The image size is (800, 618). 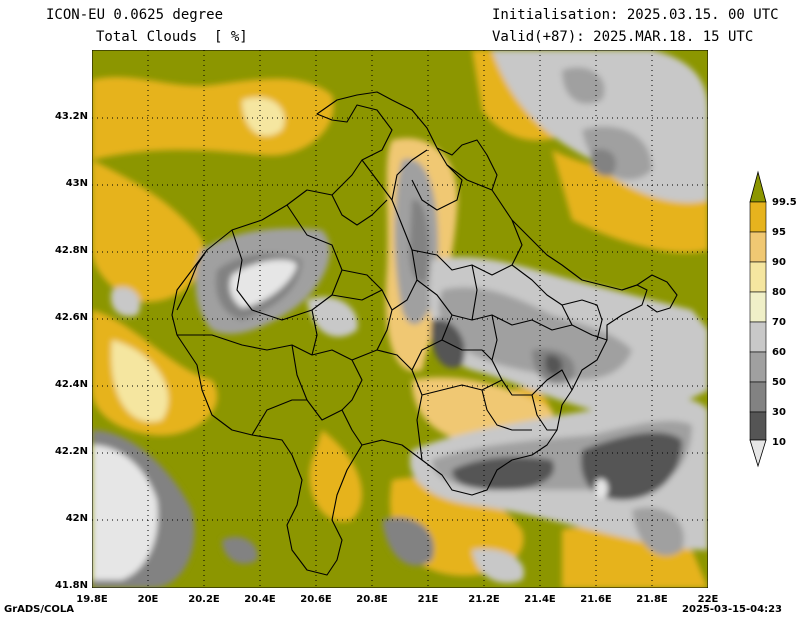 What do you see at coordinates (428, 599) in the screenshot?
I see `lon-label: 21E` at bounding box center [428, 599].